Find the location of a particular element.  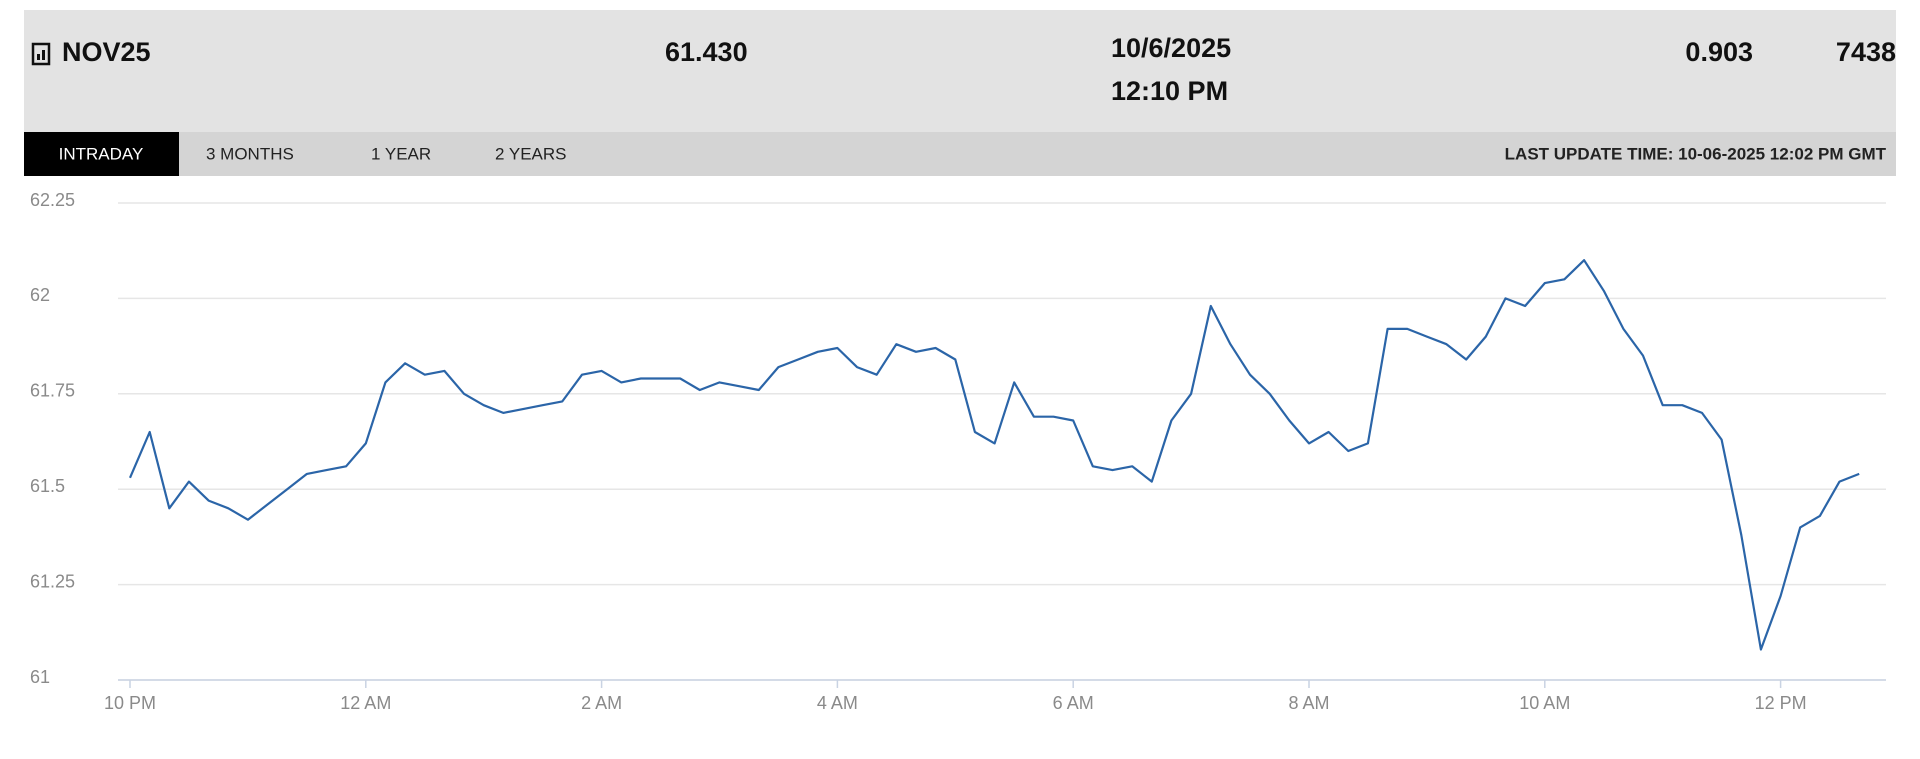

contract-icon is located at coordinates (41, 54).